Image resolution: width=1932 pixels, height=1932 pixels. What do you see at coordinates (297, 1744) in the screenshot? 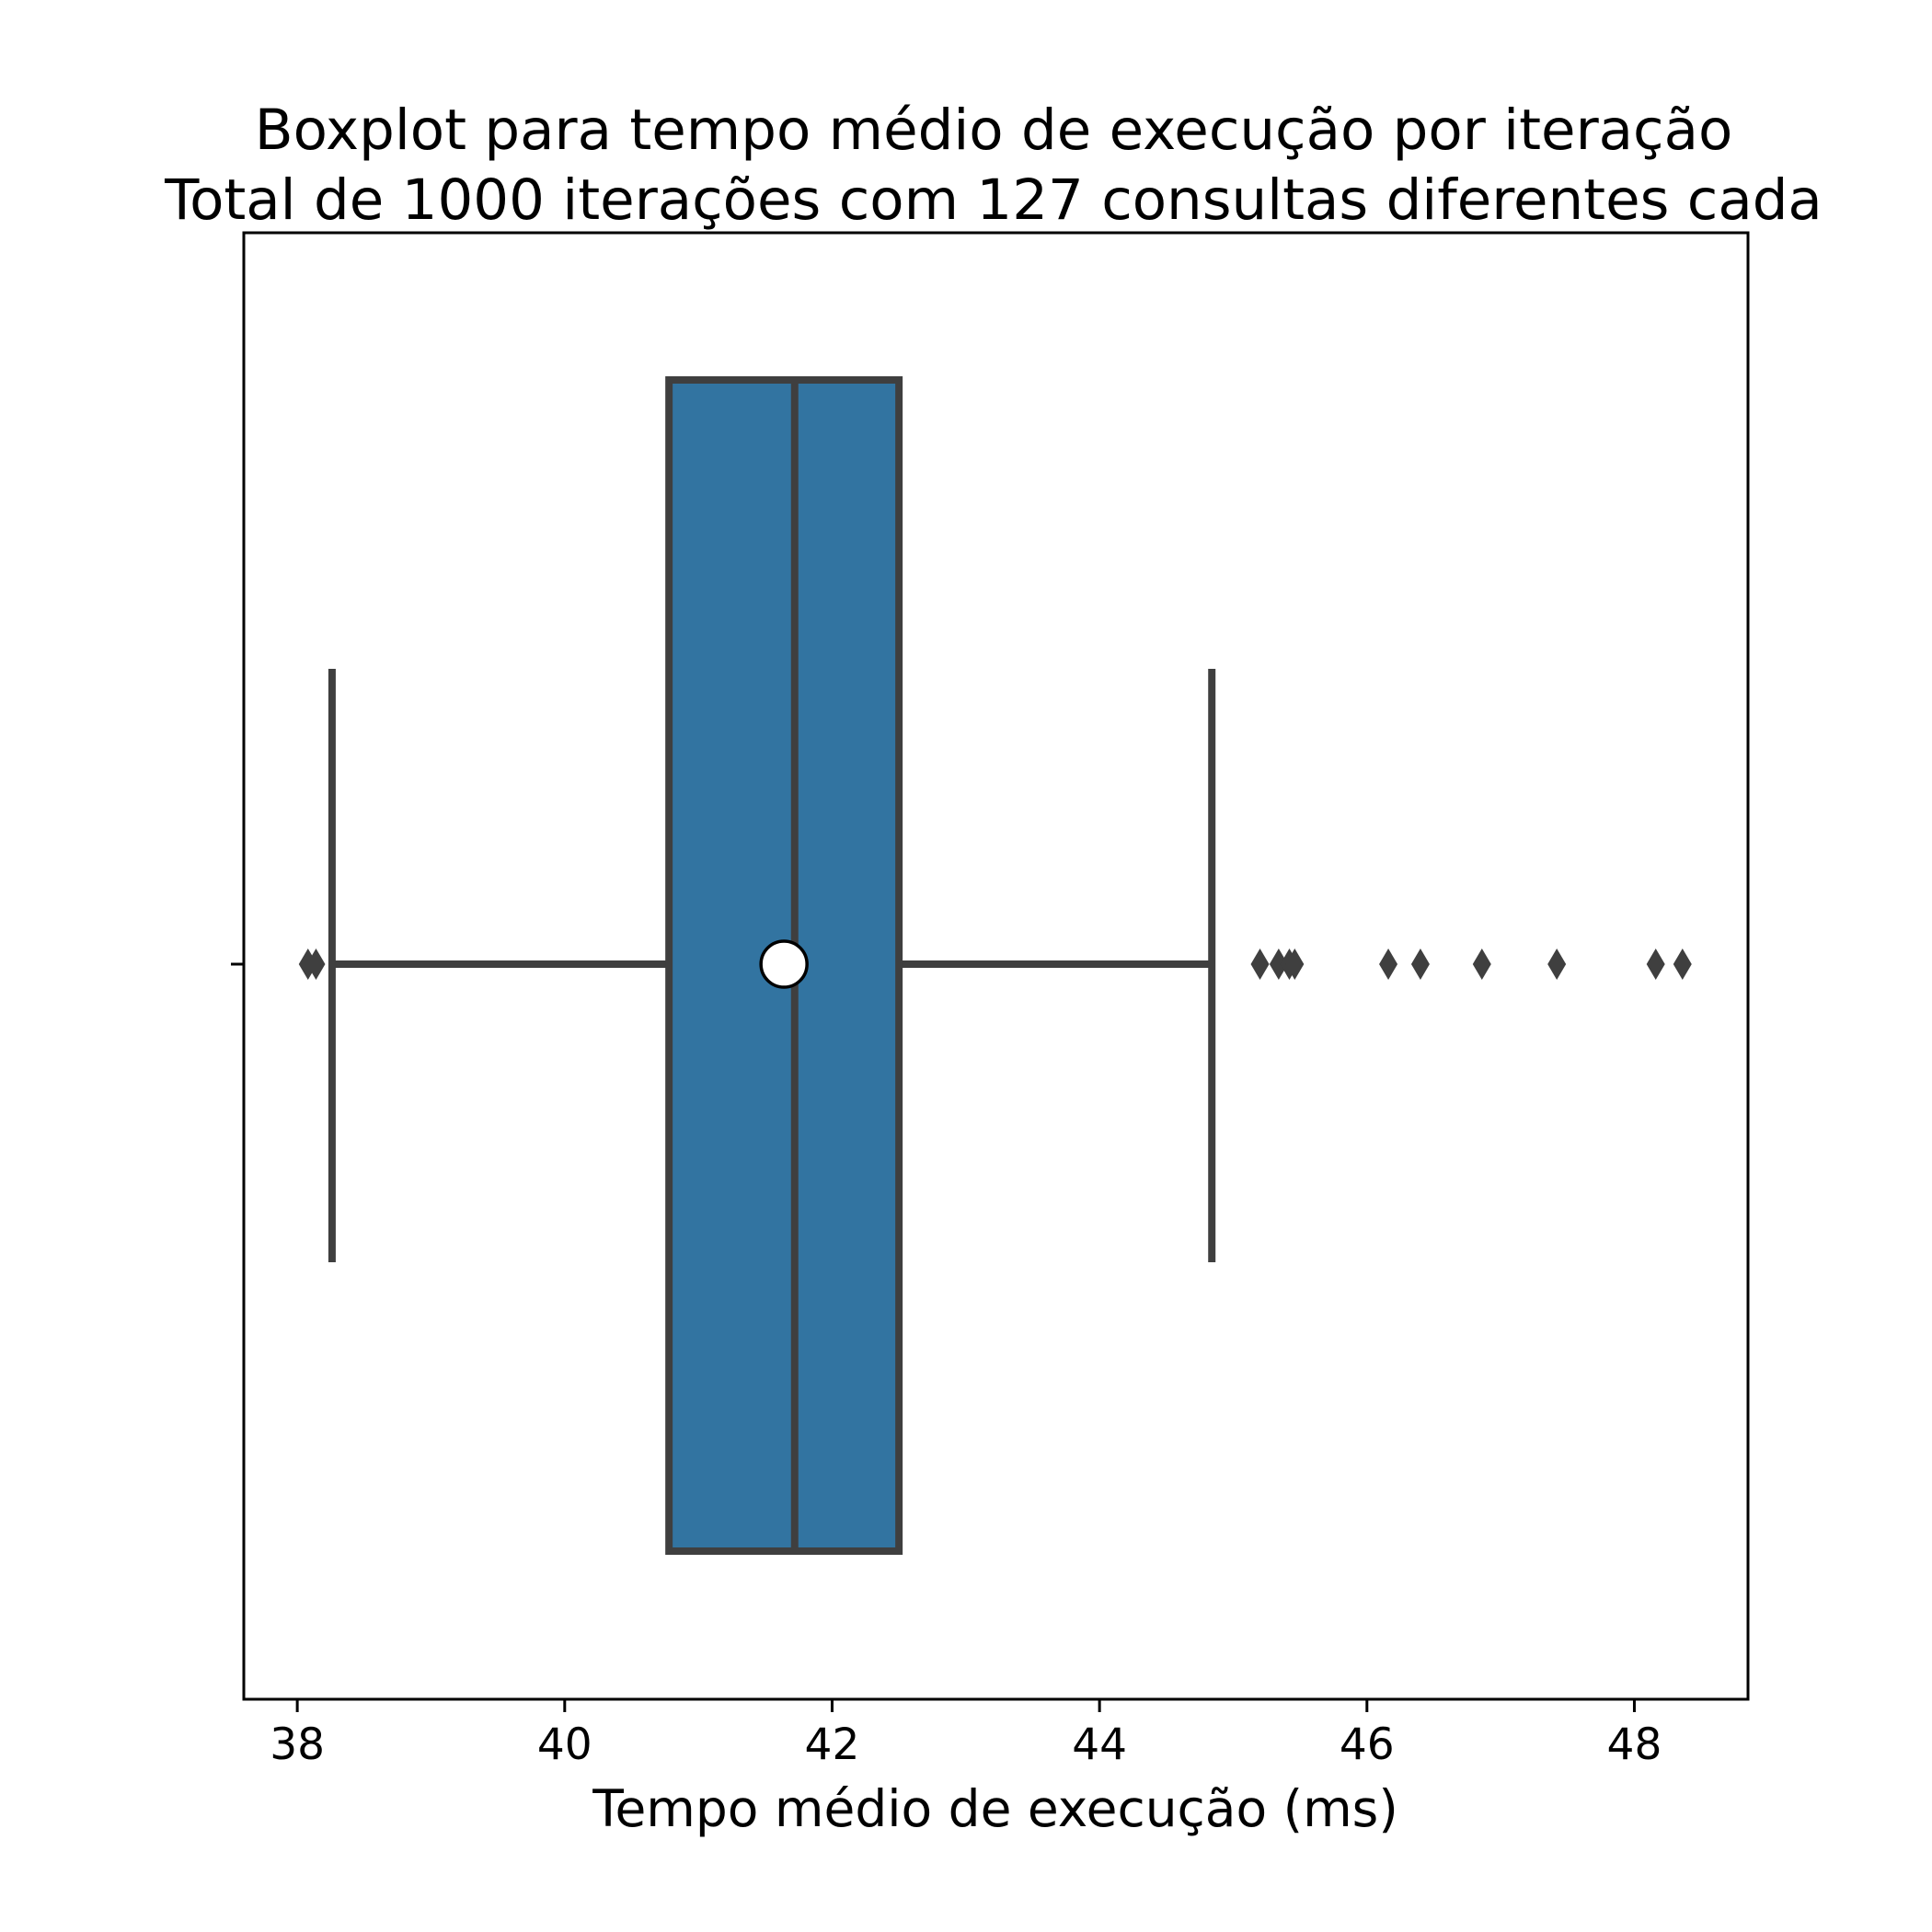
I see `x-tick-label: 38` at bounding box center [297, 1744].